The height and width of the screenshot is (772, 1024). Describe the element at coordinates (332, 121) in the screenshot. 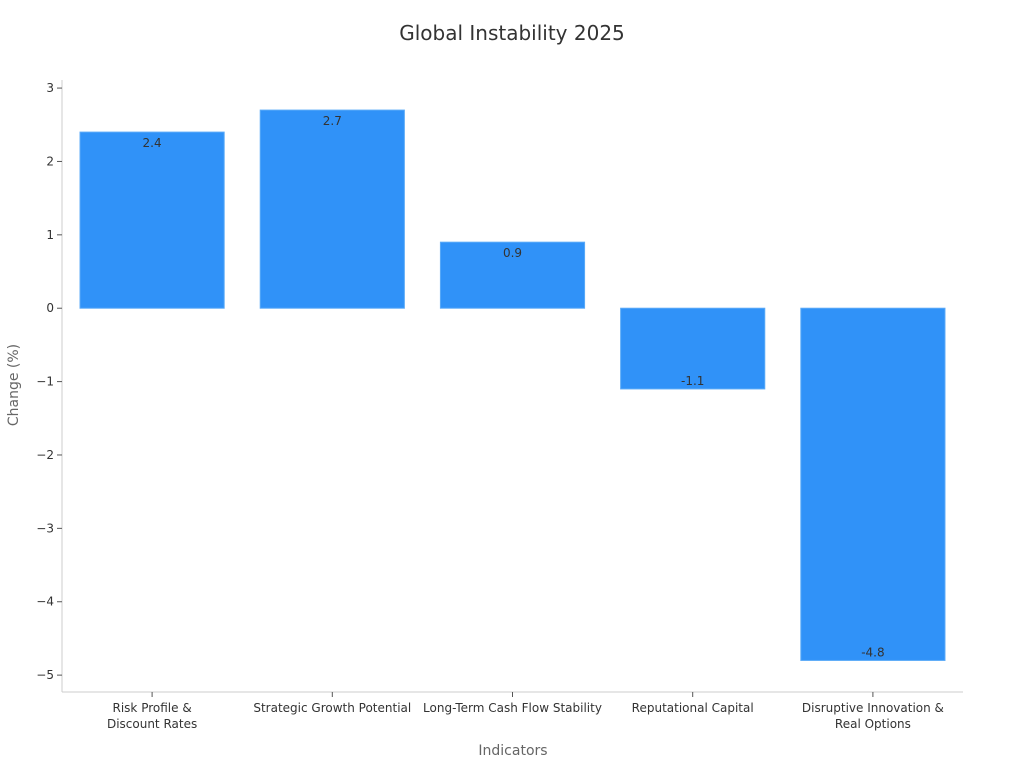

I see `data-label: 2.7` at that location.